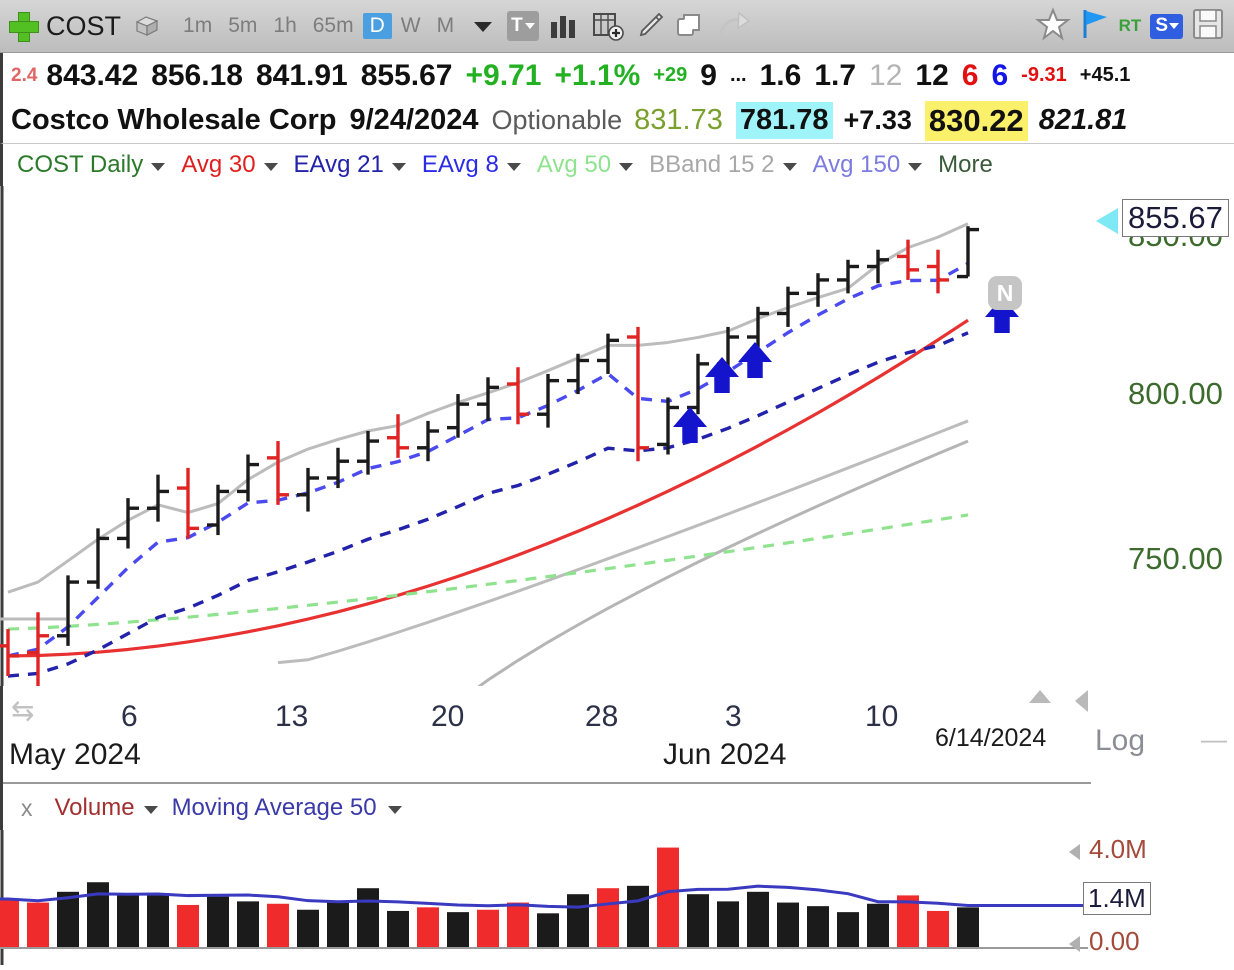  I want to click on volume-title: Volume, so click(94, 807).